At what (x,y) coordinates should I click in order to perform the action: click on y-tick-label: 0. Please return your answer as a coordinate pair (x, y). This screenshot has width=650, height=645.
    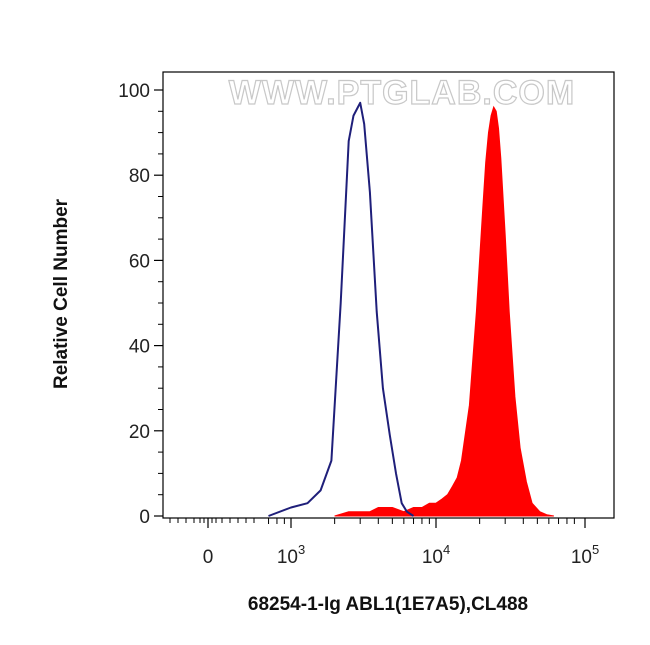
    Looking at the image, I should click on (144, 517).